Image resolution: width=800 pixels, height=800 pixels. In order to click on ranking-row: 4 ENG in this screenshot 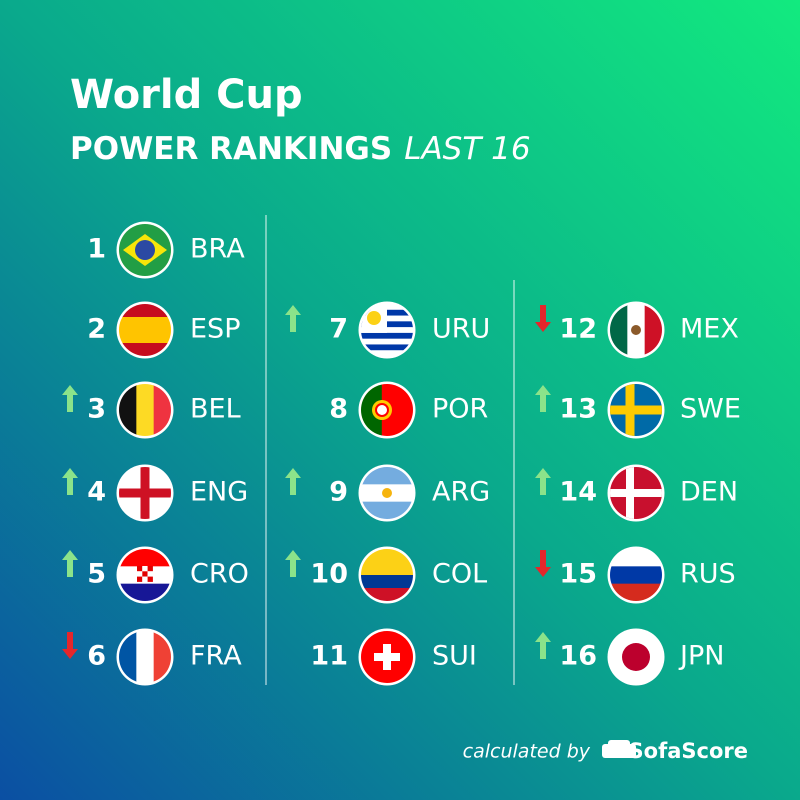, I will do `click(155, 493)`.